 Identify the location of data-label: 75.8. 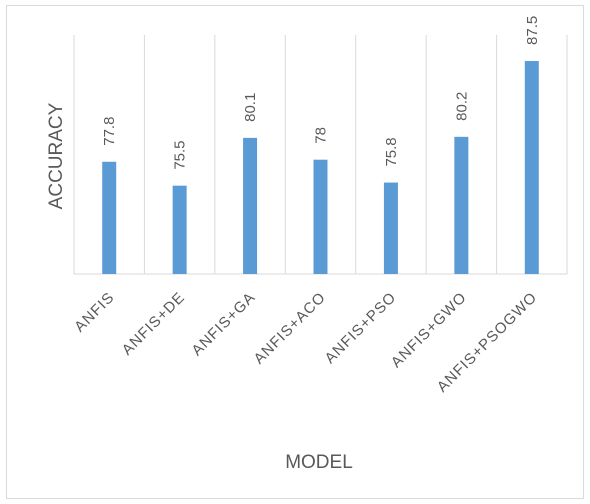
(391, 151).